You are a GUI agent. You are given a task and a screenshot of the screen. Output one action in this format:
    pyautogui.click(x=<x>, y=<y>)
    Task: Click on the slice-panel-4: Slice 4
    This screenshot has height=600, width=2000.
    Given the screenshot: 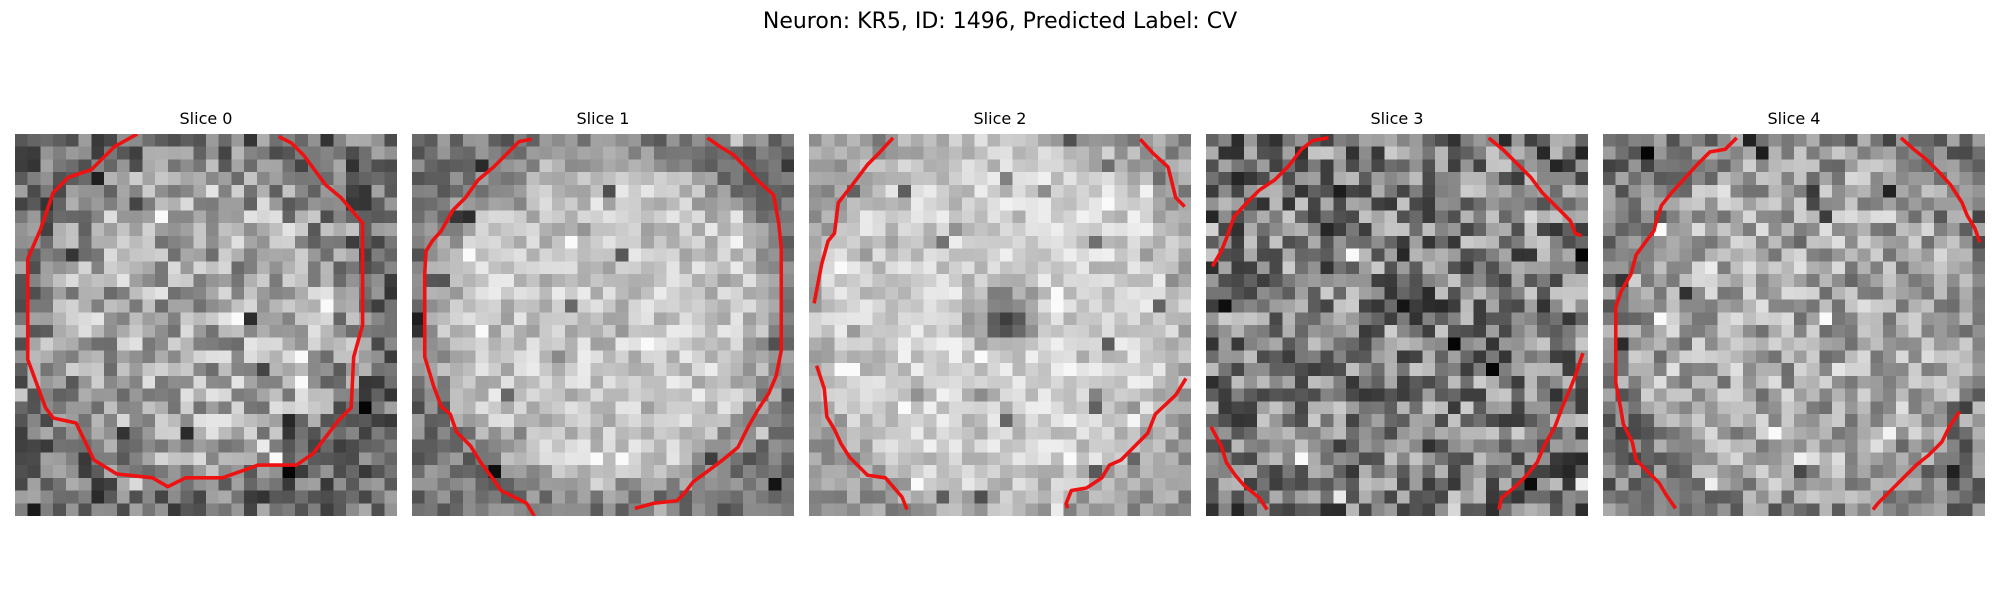 What is the action you would take?
    pyautogui.click(x=1794, y=318)
    